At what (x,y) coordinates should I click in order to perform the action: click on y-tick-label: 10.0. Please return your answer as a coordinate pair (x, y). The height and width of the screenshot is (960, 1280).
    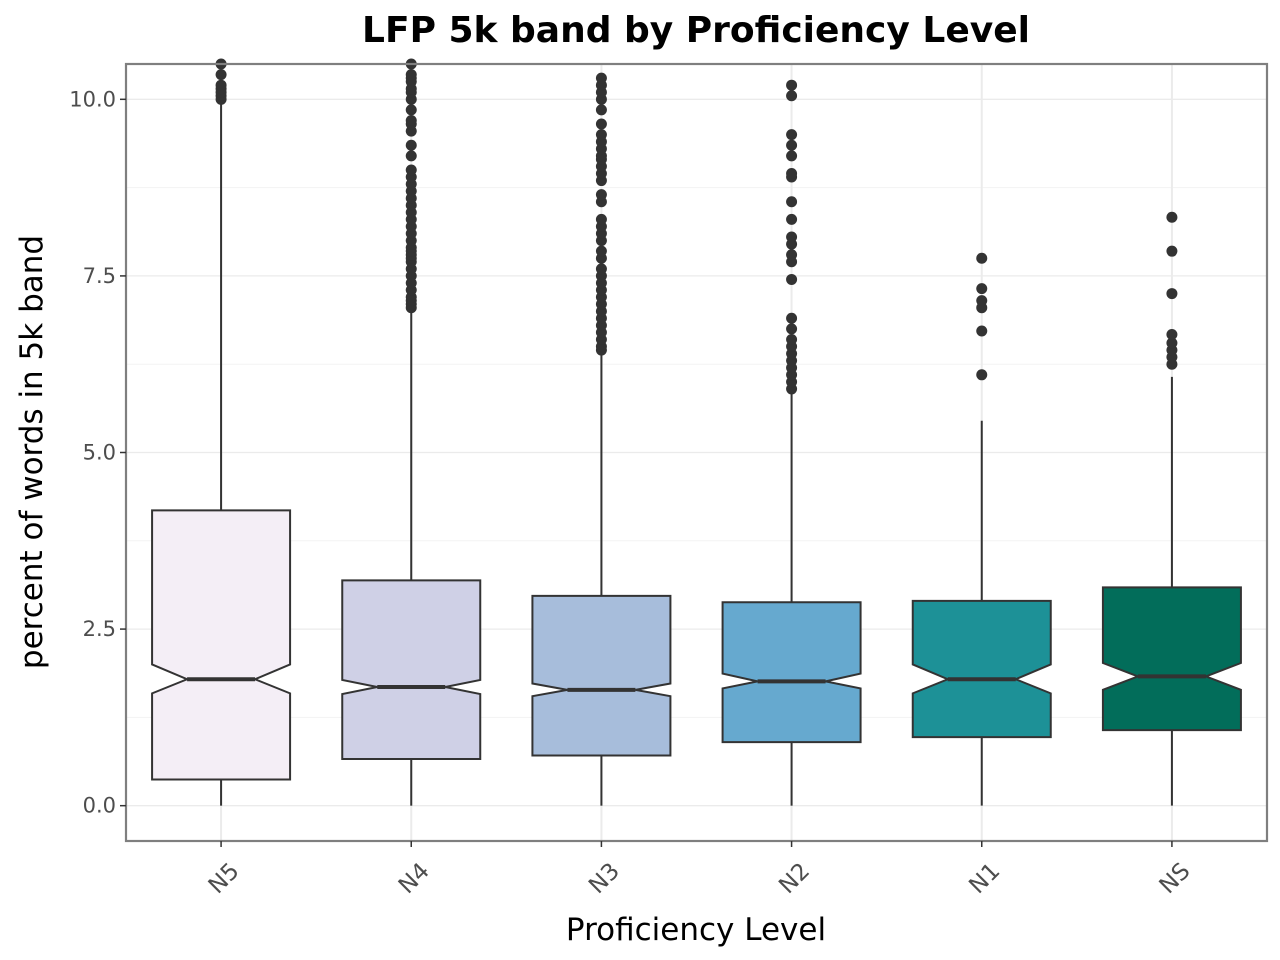
    Looking at the image, I should click on (92, 99).